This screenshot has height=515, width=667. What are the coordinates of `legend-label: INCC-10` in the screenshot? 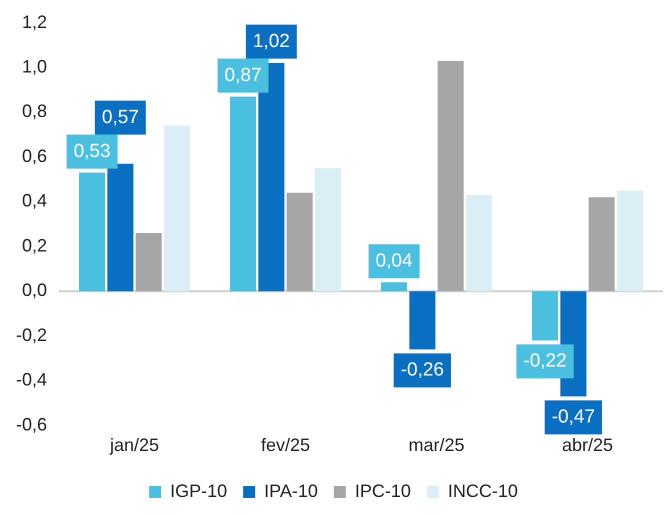 It's located at (483, 490).